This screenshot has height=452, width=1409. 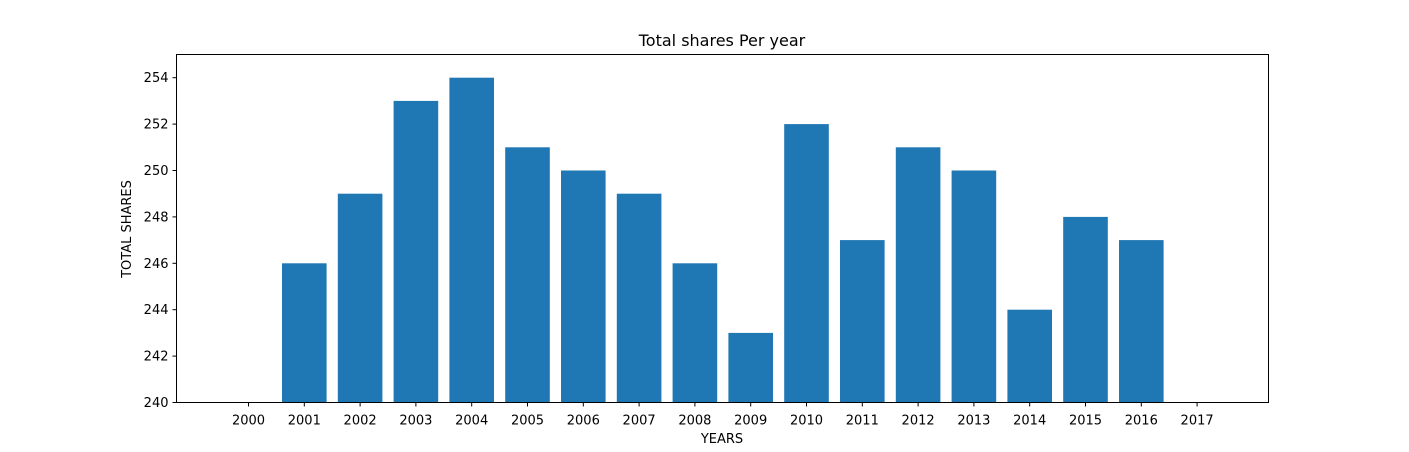 What do you see at coordinates (918, 275) in the screenshot?
I see `bar-2012` at bounding box center [918, 275].